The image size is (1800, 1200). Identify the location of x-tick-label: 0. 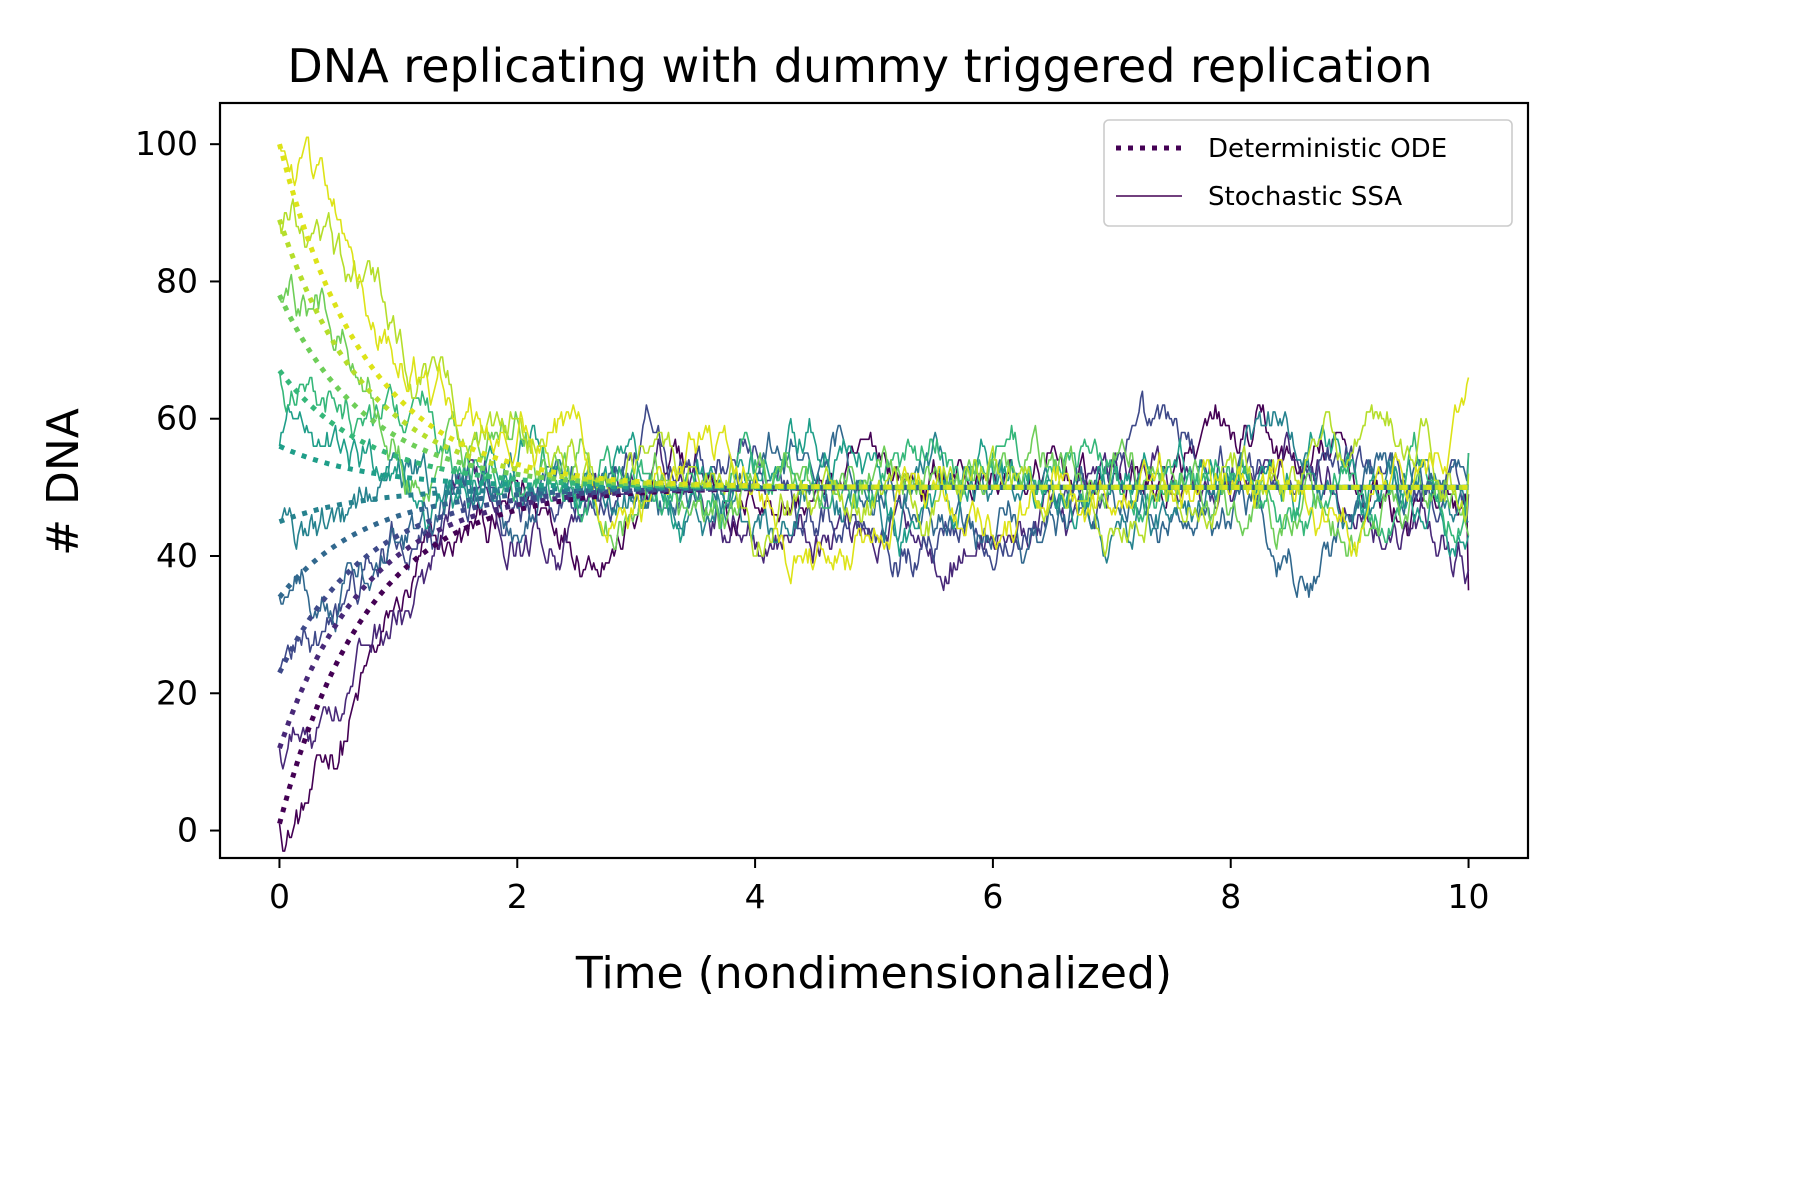
(279, 896).